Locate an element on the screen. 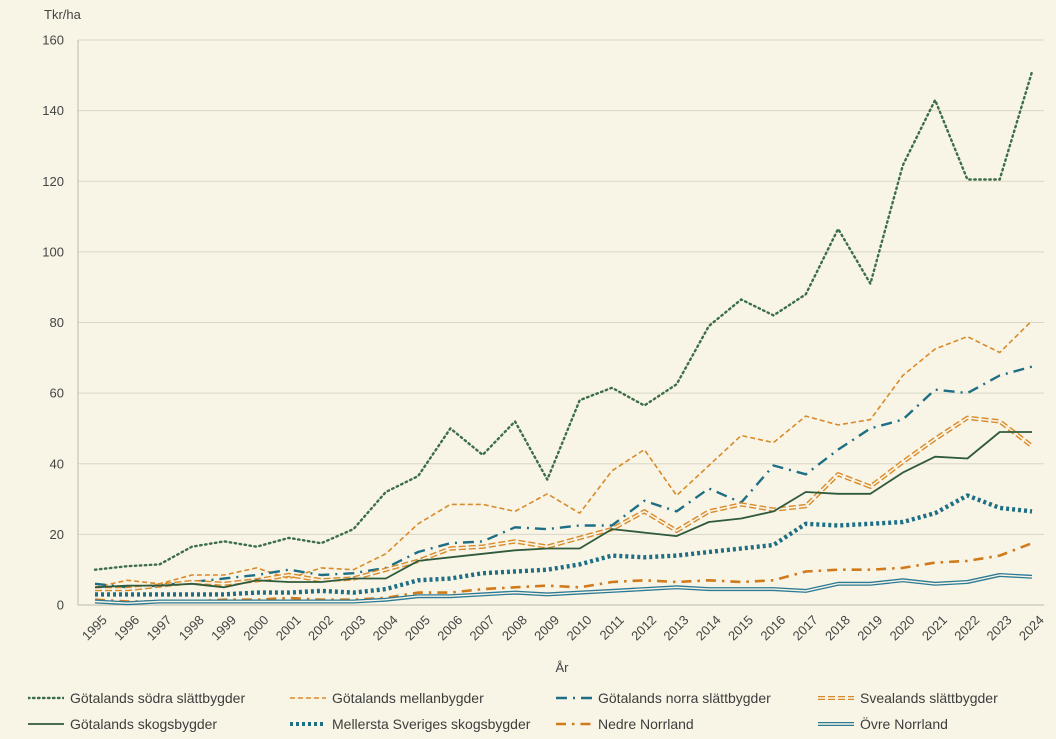  x-tick-label: 1997 is located at coordinates (158, 627).